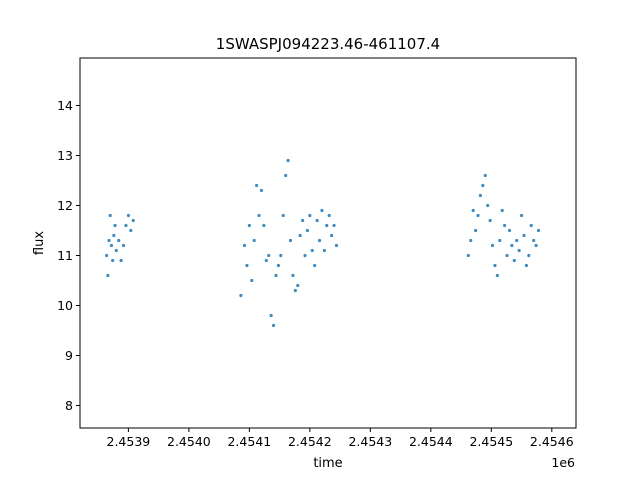  I want to click on x-axis-offset-label: 1e6, so click(563, 462).